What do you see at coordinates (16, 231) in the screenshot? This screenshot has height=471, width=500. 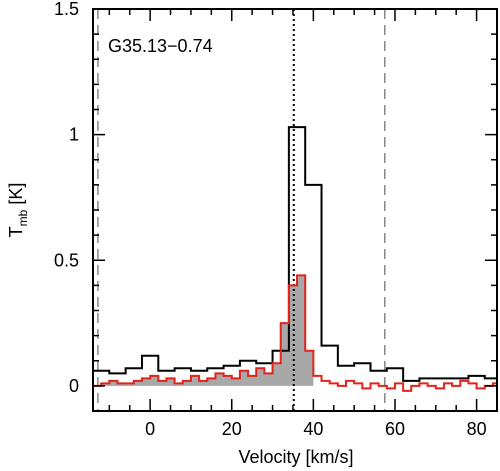 I see `y-axis-title-main: T` at bounding box center [16, 231].